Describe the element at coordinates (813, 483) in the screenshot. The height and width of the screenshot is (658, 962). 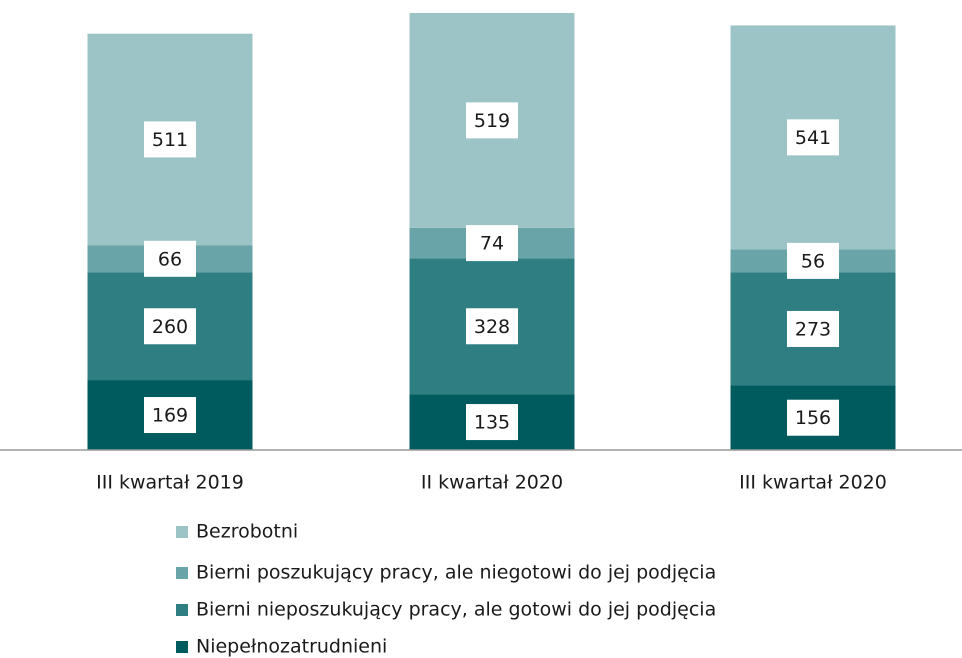
I see `x-tick-label: III kwartał 2020` at that location.